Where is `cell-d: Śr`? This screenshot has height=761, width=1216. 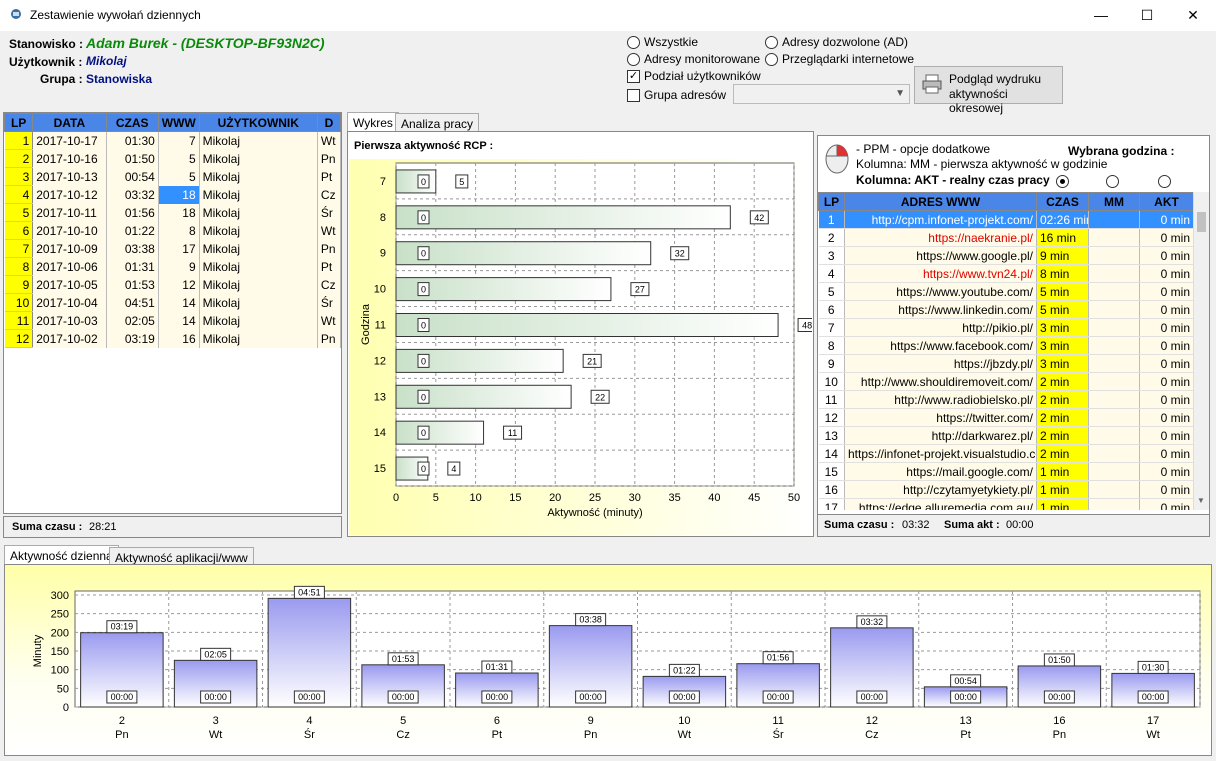
cell-d: Śr is located at coordinates (329, 302).